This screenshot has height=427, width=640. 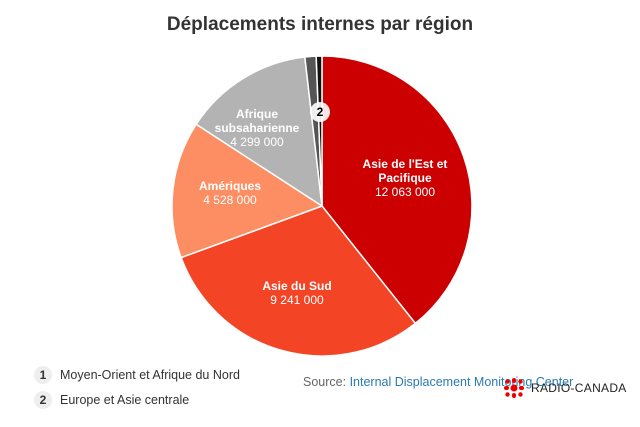 I want to click on slice-label: Asie du Sud 9 241 000, so click(x=296, y=293).